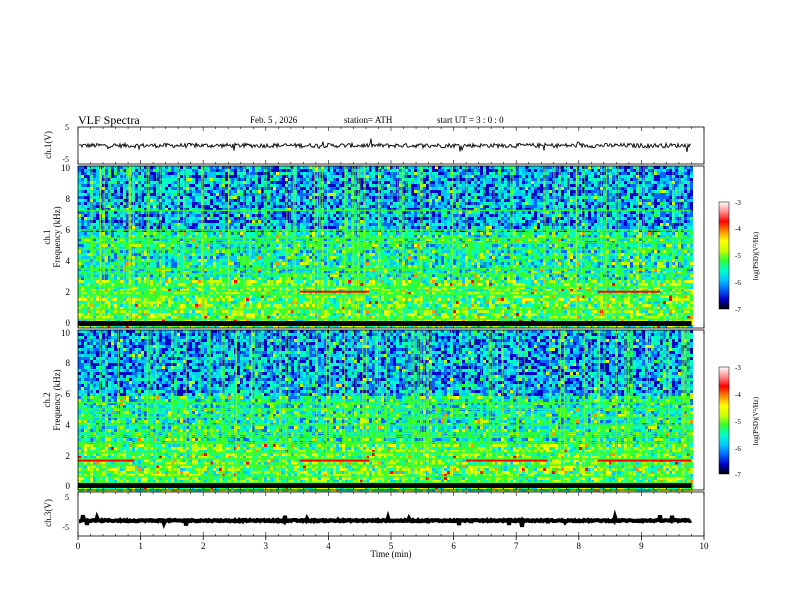  What do you see at coordinates (481, 194) in the screenshot?
I see `spec1-cell-1979` at bounding box center [481, 194].